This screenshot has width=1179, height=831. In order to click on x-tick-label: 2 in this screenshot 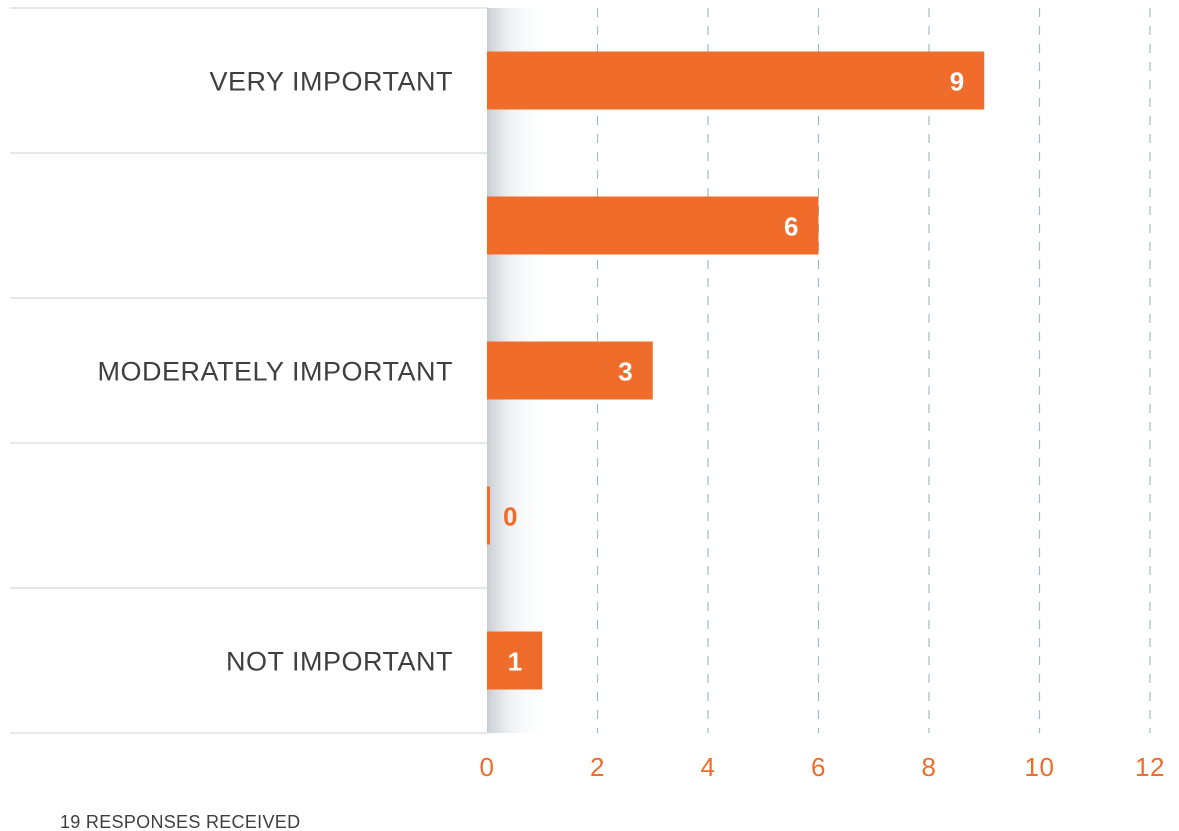, I will do `click(597, 767)`.